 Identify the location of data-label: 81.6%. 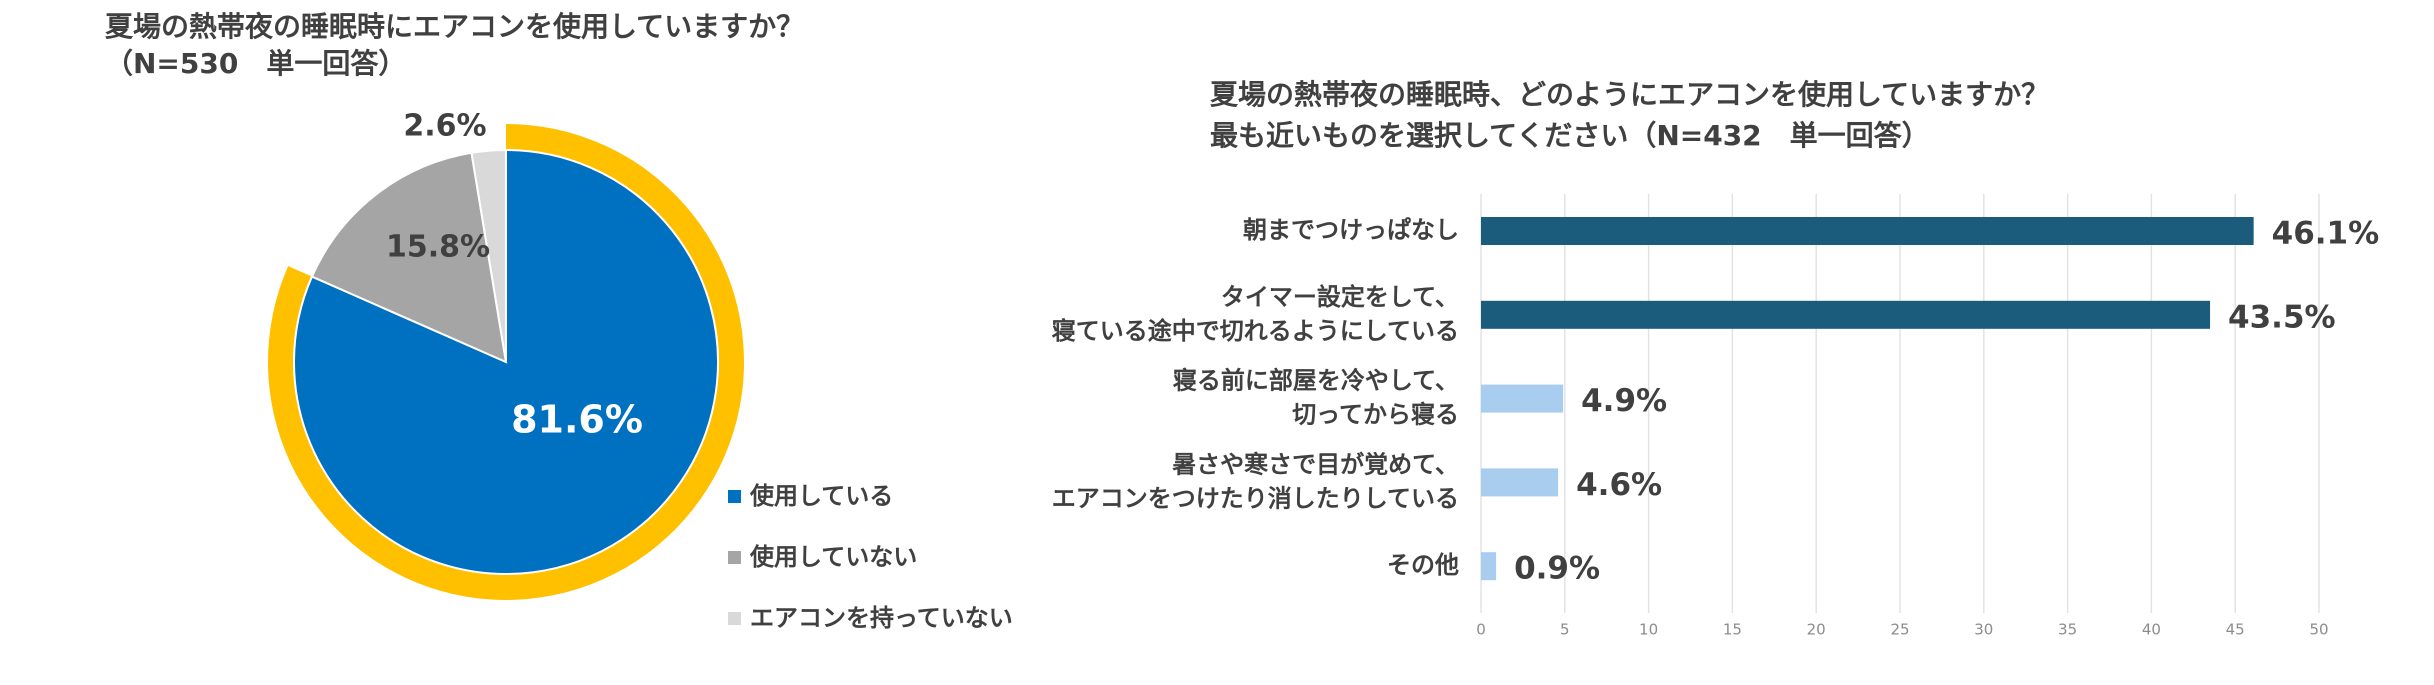
(577, 420).